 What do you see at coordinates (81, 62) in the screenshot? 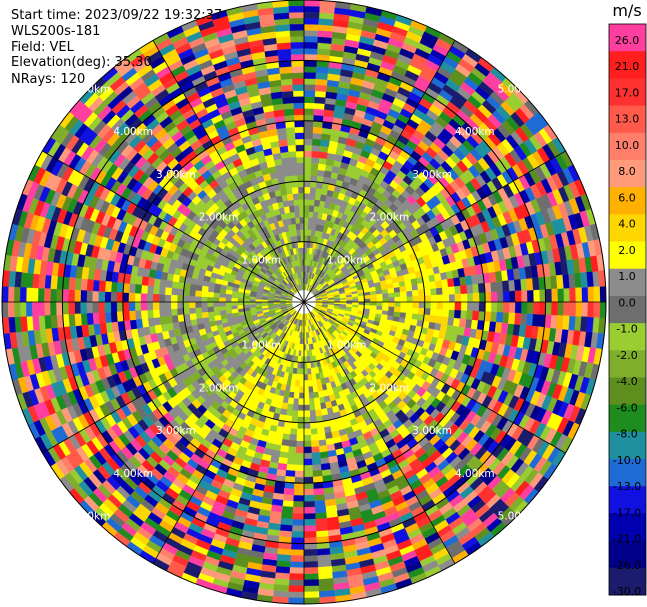
I see `elevation-label: Elevation(deg): 35.30` at bounding box center [81, 62].